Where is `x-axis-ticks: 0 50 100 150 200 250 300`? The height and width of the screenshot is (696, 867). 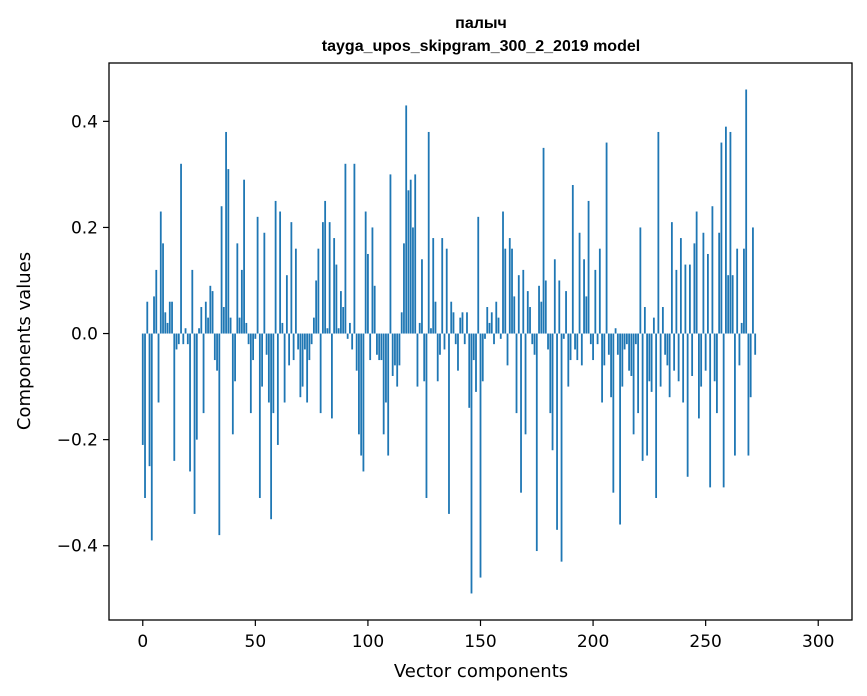
x-axis-ticks: 0 50 100 150 200 250 300 is located at coordinates (485, 636).